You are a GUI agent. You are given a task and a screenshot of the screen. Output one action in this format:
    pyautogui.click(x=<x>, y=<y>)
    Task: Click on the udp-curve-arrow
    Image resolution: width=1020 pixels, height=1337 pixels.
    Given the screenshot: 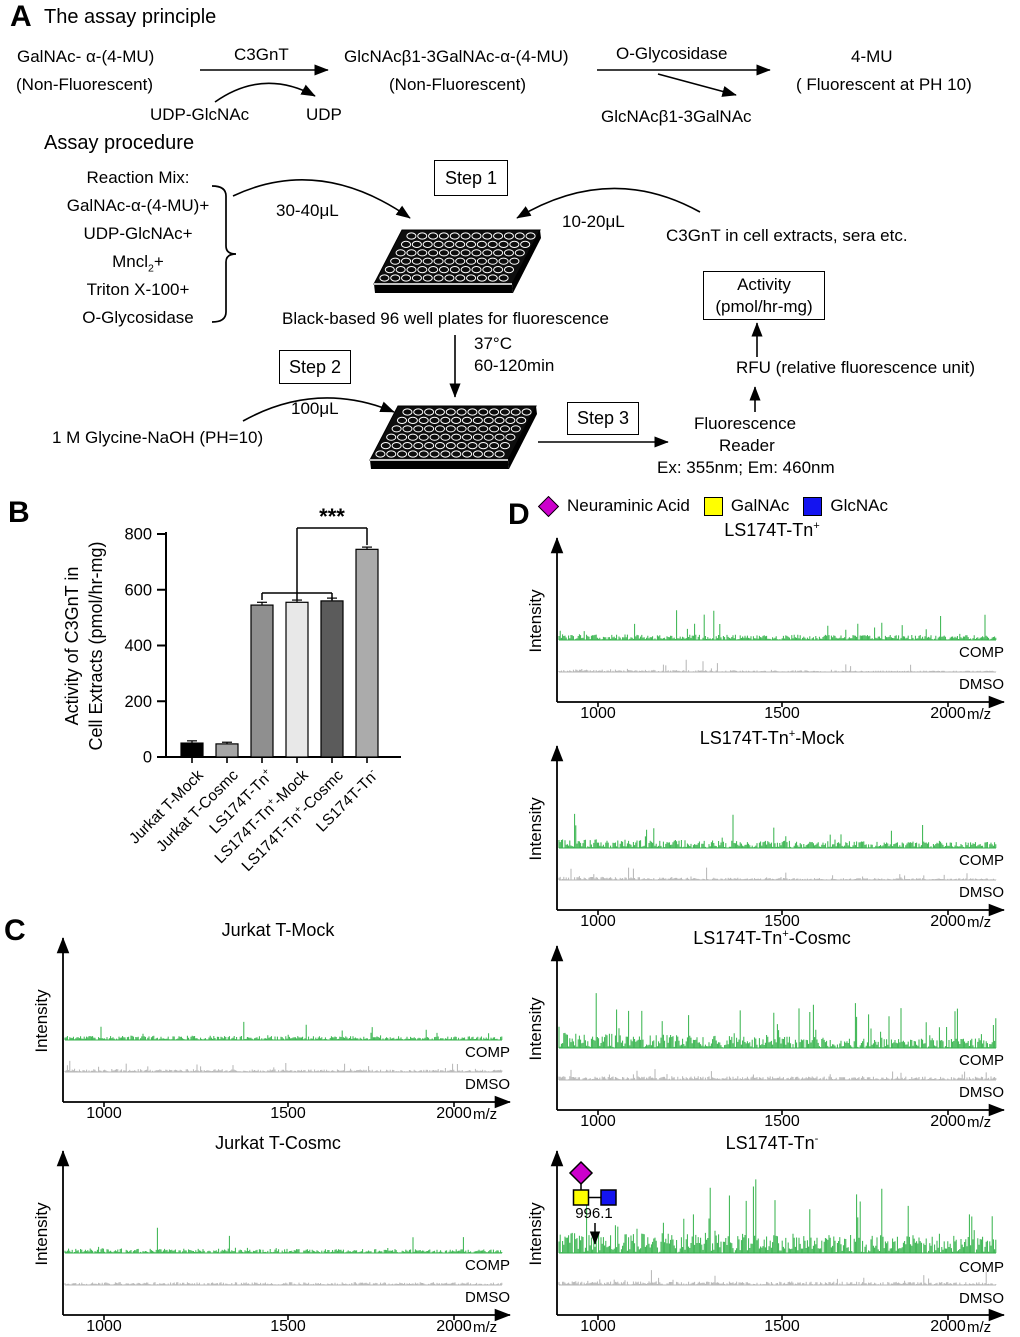 What is the action you would take?
    pyautogui.click(x=265, y=92)
    